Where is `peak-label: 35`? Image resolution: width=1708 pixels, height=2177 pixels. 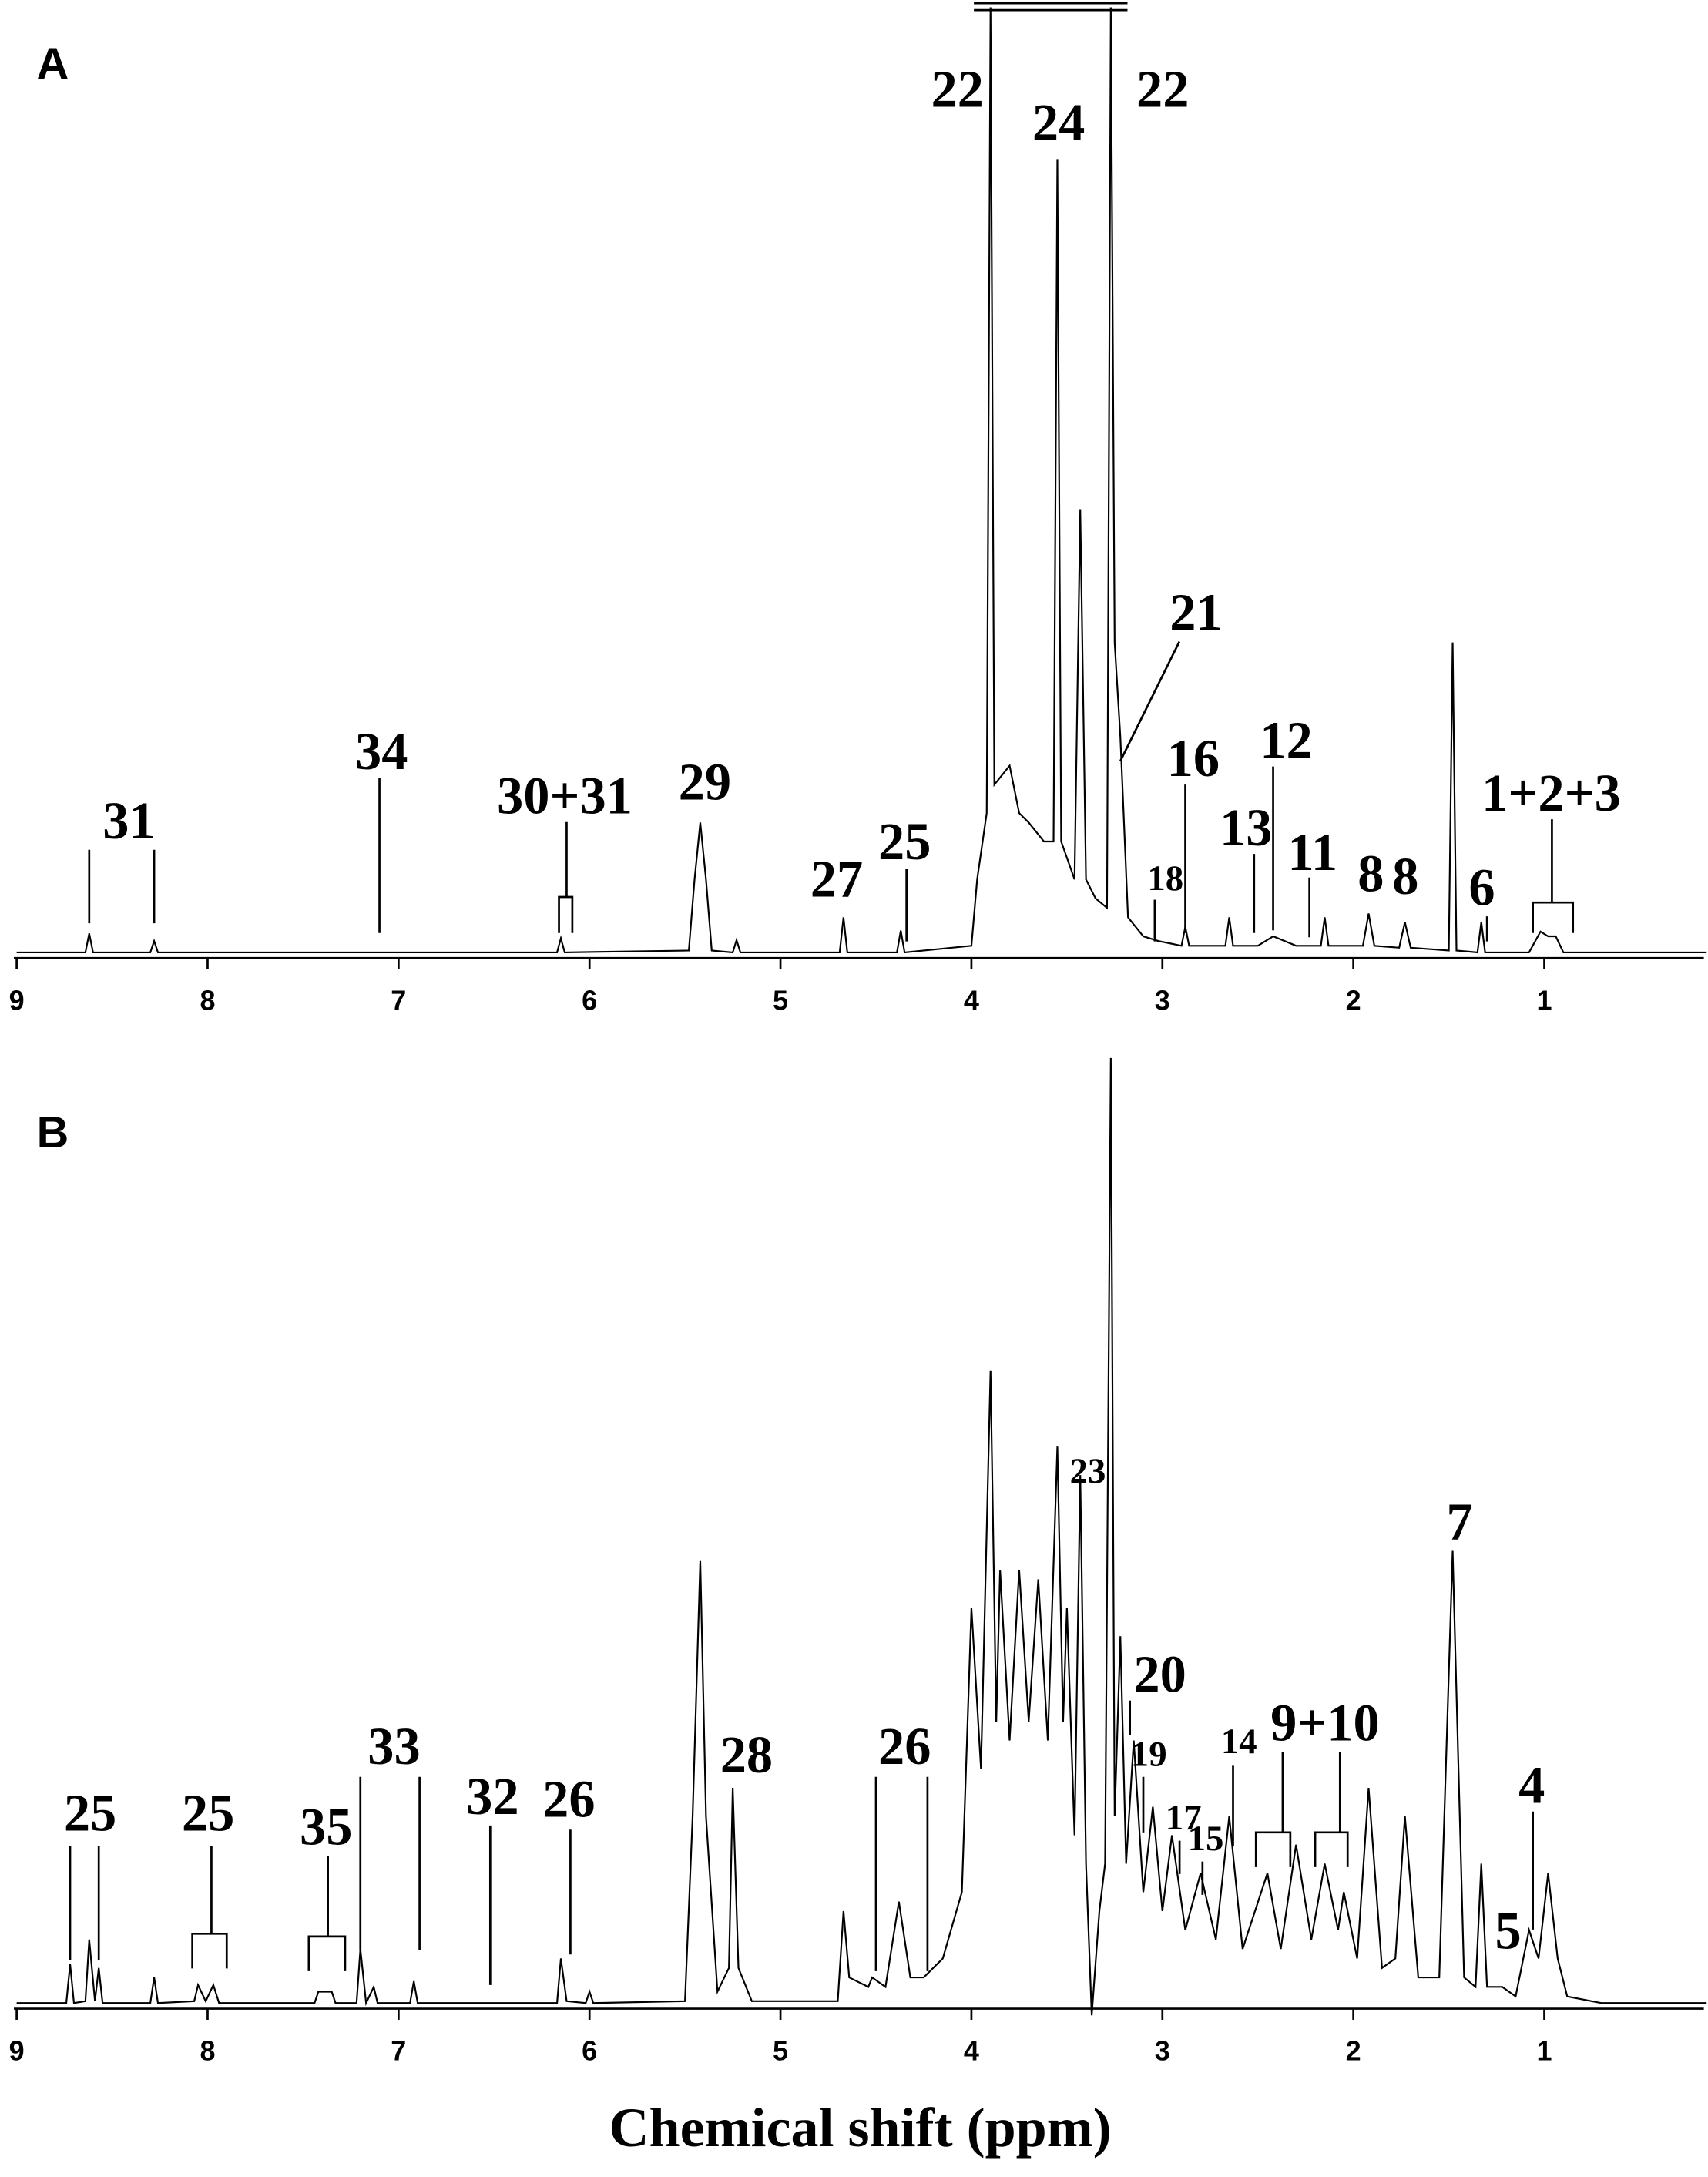
peak-label: 35 is located at coordinates (326, 1827).